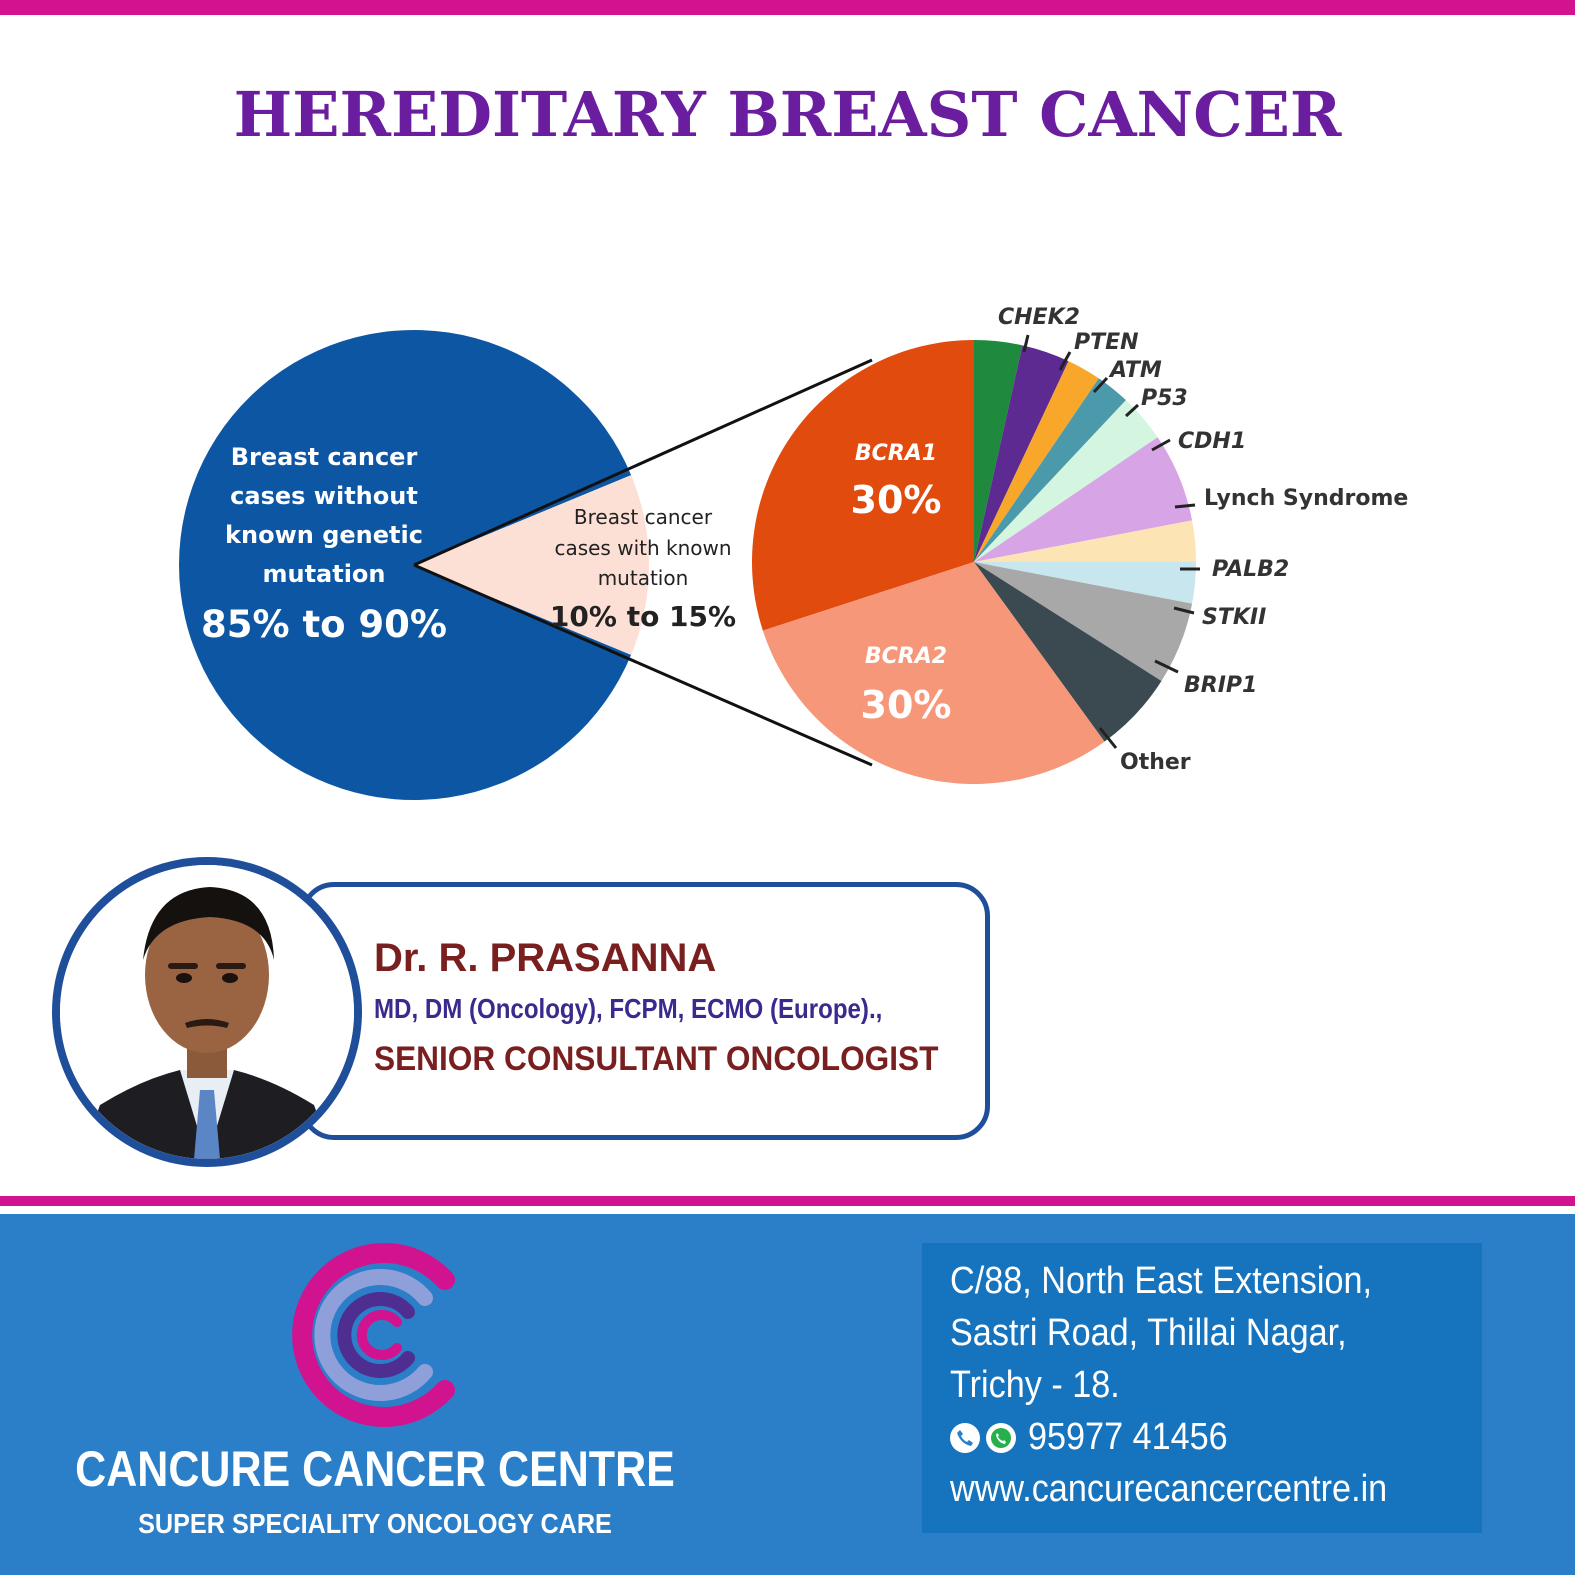 This screenshot has width=1575, height=1575. What do you see at coordinates (656, 1059) in the screenshot?
I see `doctor-role: SENIOR CONSULTANT ONCOLOGIST` at bounding box center [656, 1059].